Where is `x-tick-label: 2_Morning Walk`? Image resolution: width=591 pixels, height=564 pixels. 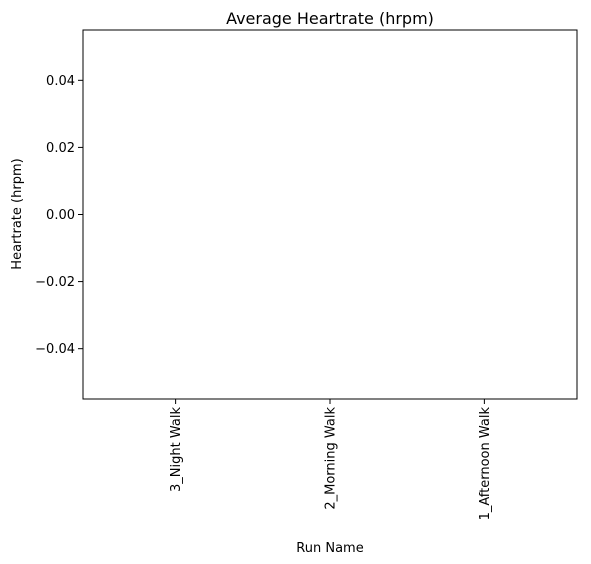
x-tick-label: 2_Morning Walk is located at coordinates (331, 458).